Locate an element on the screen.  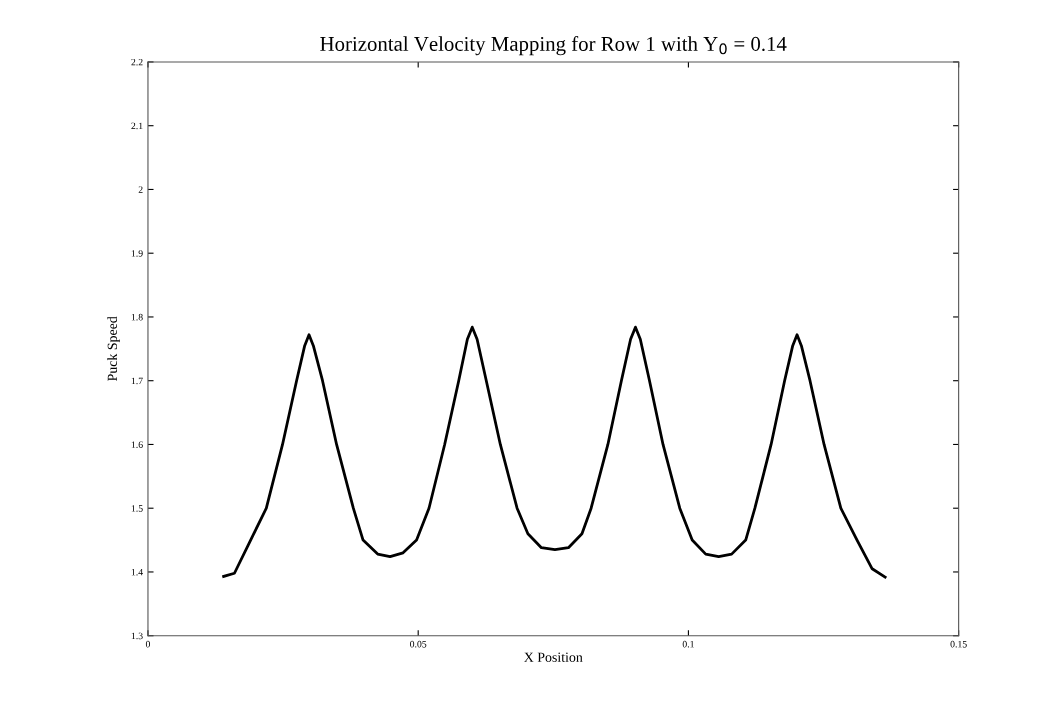
y-tick-label: 1.6 is located at coordinates (137, 444).